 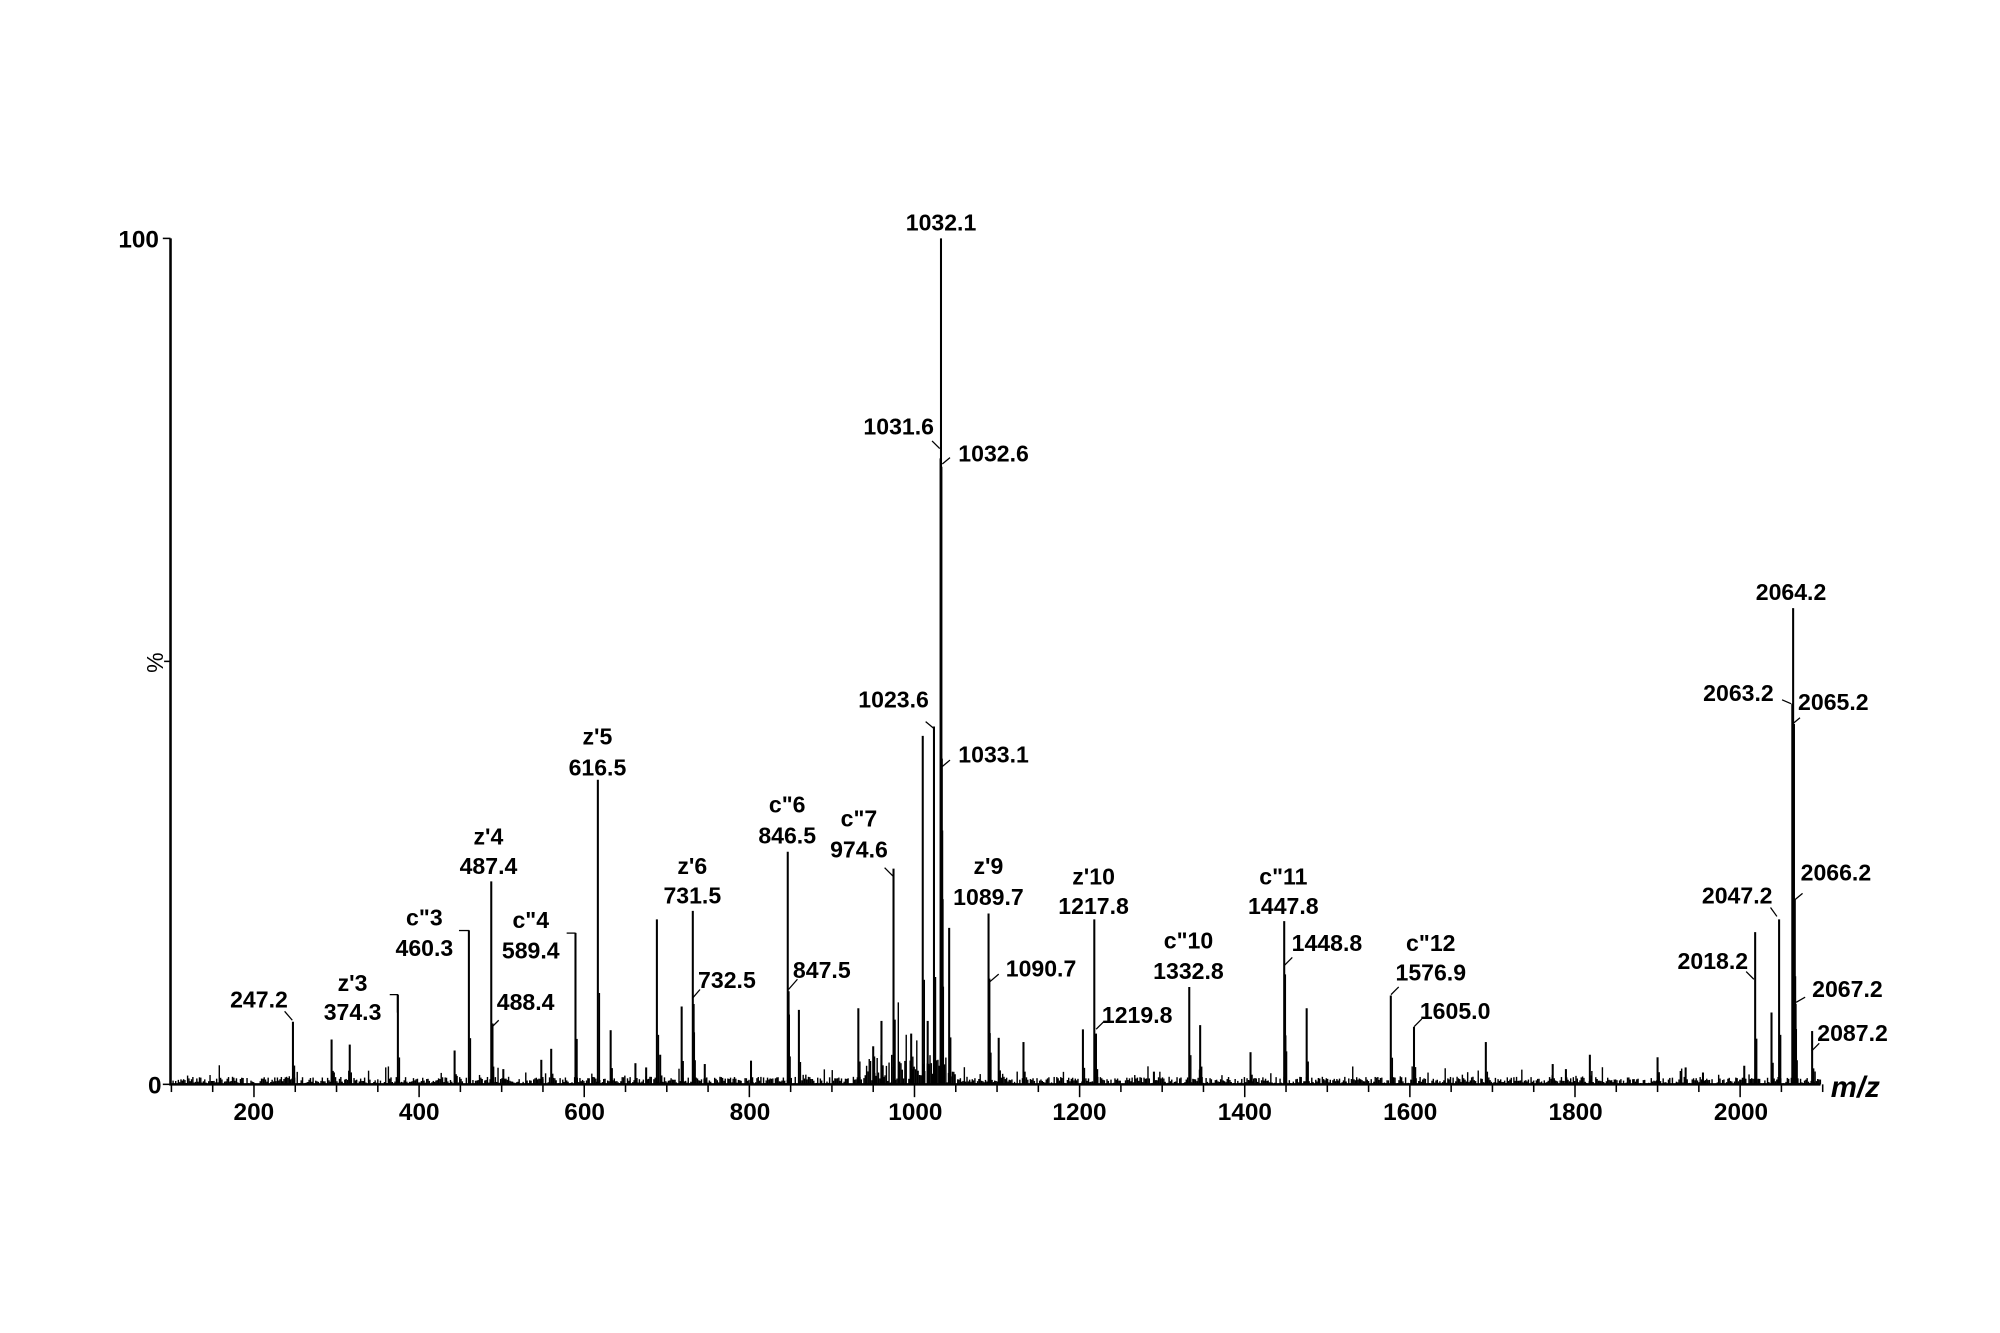 I want to click on ion-c7: c"7, so click(x=859, y=819).